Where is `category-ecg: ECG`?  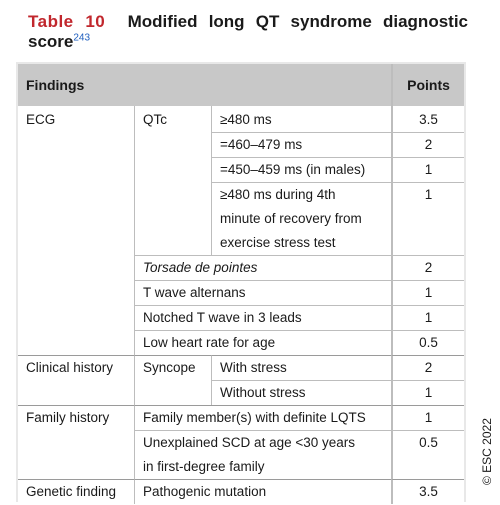
category-ecg: ECG is located at coordinates (41, 119).